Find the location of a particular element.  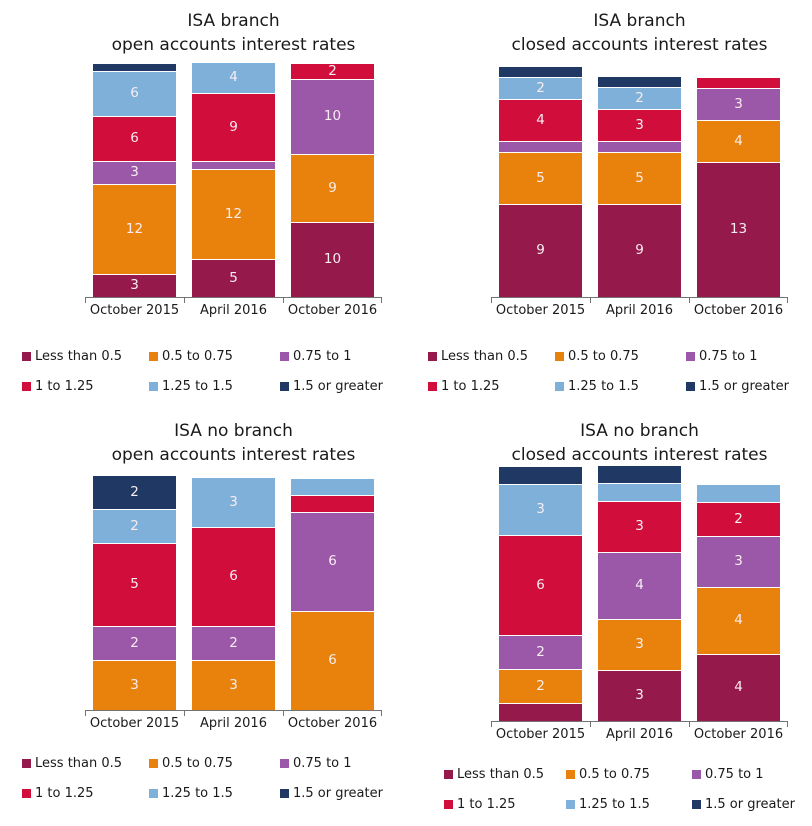

x-axis: October 2015 April 2016 October 2016 is located at coordinates (233, 307).